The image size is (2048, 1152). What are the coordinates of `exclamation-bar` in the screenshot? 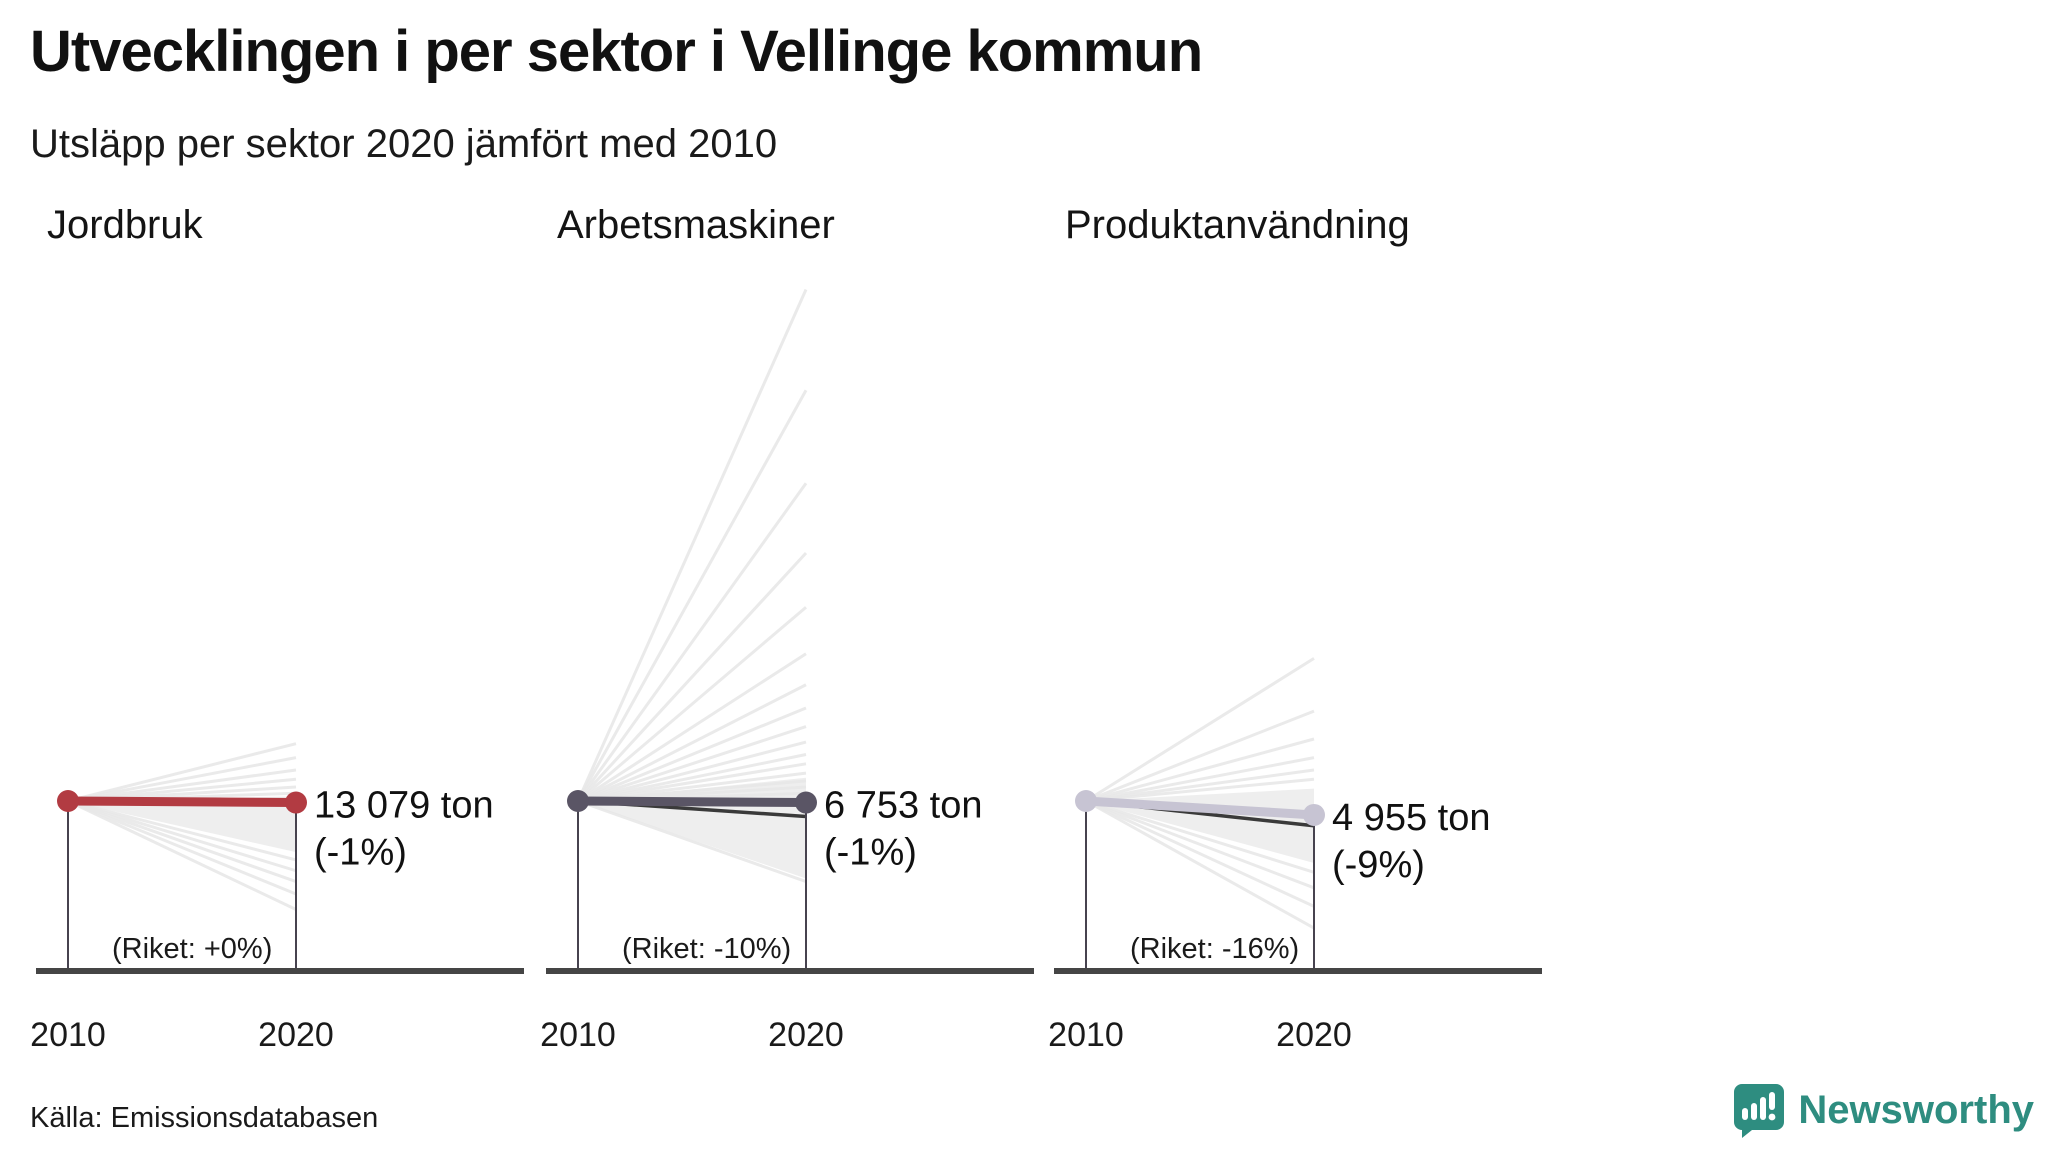 It's located at (1772, 1101).